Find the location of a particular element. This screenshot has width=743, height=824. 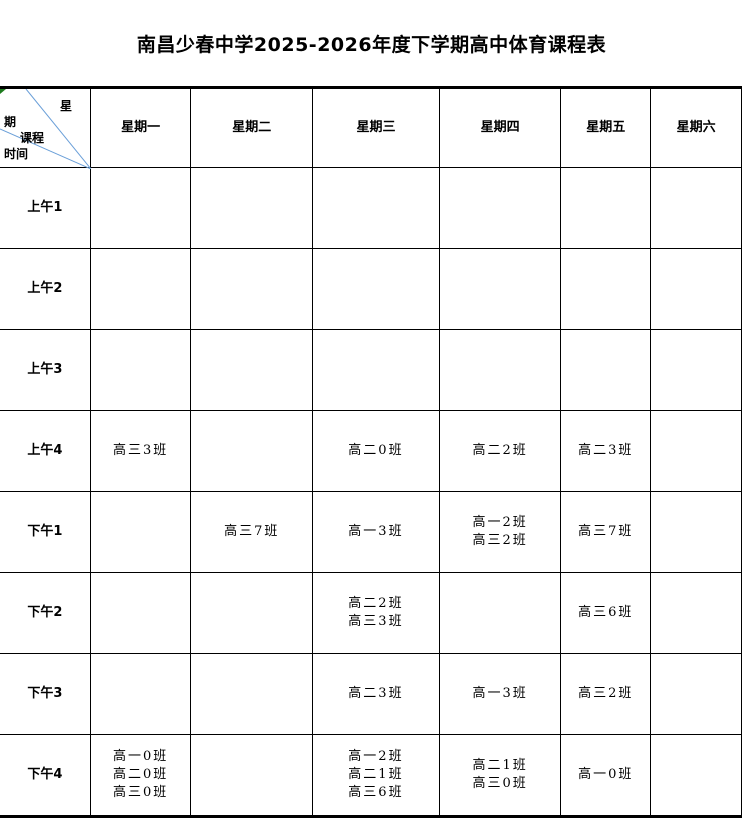

schedule-cell: 高二0班 is located at coordinates (376, 451).